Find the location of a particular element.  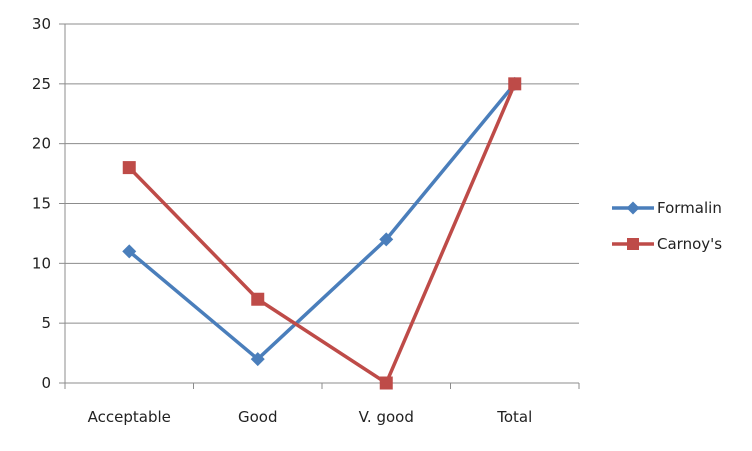

y-tick-label: 10 is located at coordinates (41, 263).